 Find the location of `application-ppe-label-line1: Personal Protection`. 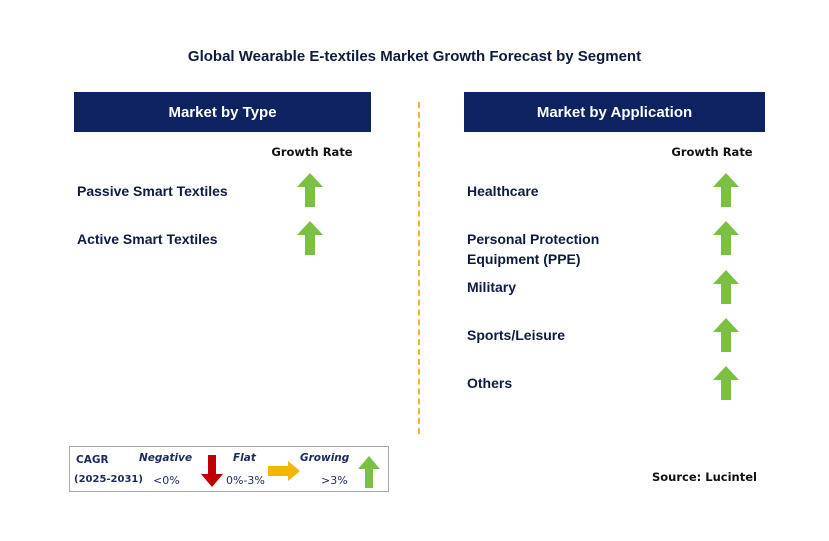

application-ppe-label-line1: Personal Protection is located at coordinates (533, 239).